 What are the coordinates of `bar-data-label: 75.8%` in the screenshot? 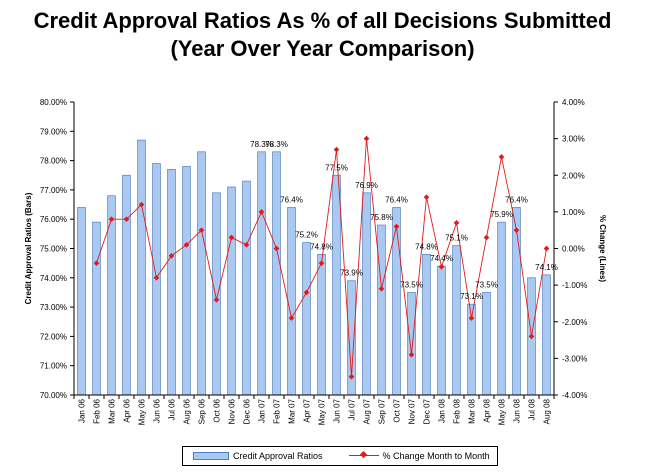 It's located at (381, 217).